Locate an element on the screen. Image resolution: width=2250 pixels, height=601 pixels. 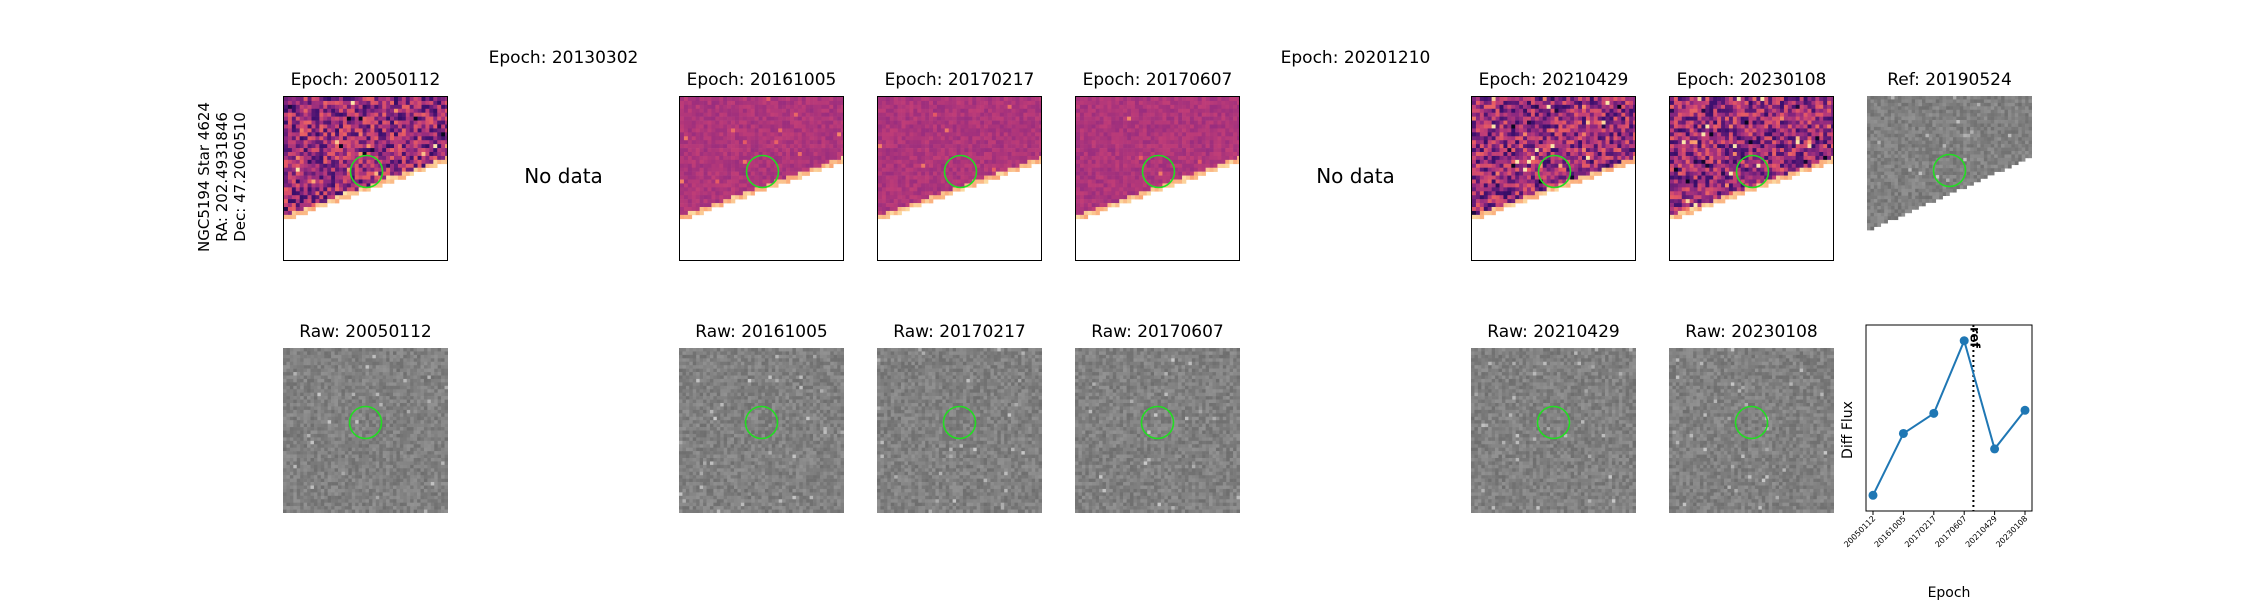
raw-title-3: Raw: 20170607 is located at coordinates (1157, 332).